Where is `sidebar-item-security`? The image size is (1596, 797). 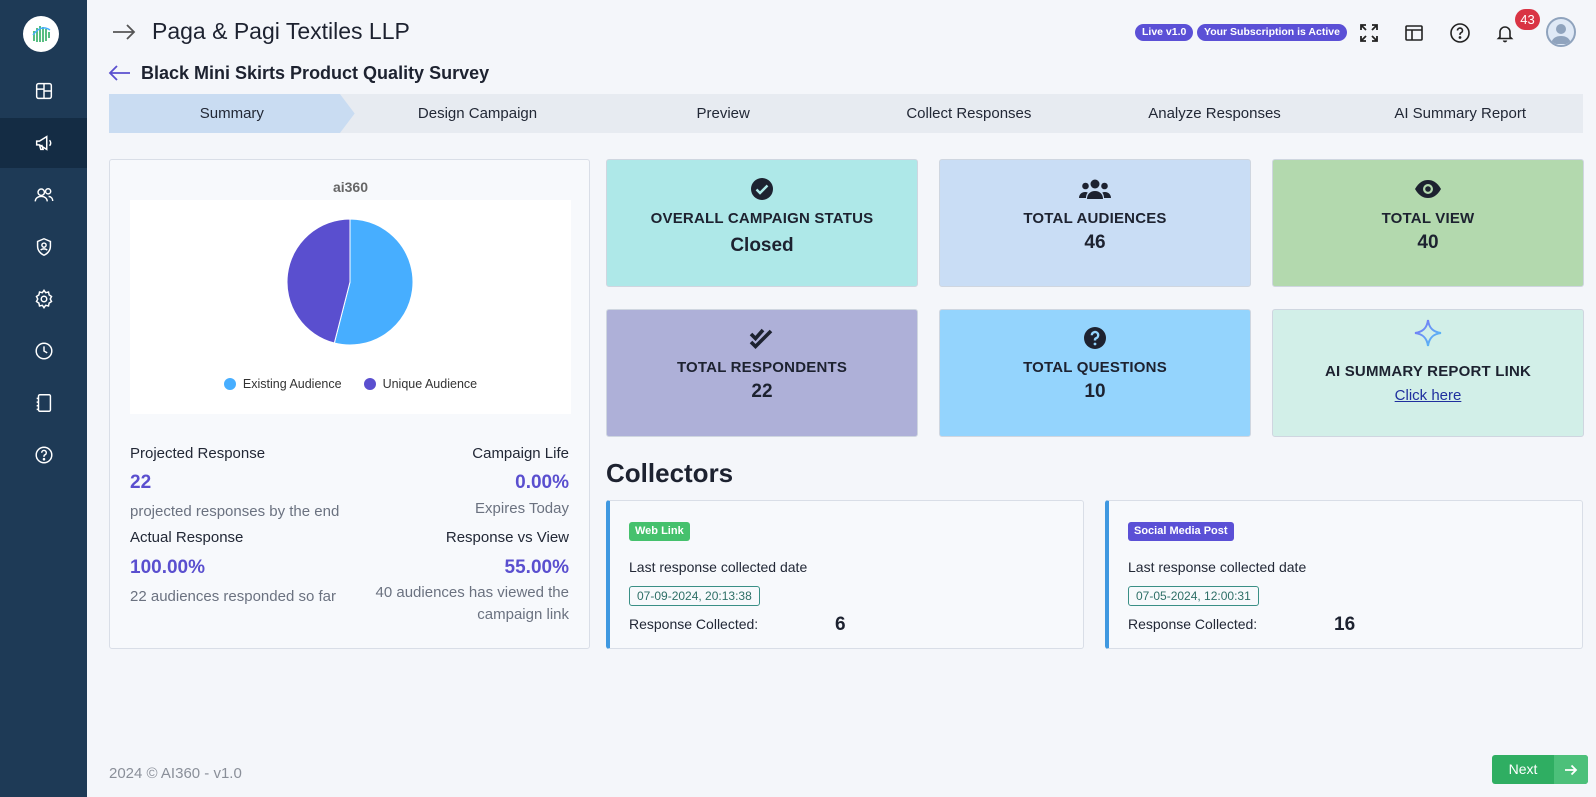
sidebar-item-security is located at coordinates (43, 247).